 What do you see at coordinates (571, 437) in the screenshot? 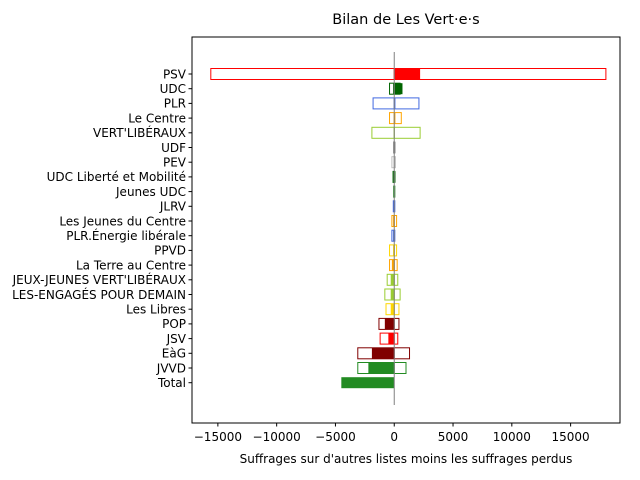
I see `x-tick-label: 15000` at bounding box center [571, 437].